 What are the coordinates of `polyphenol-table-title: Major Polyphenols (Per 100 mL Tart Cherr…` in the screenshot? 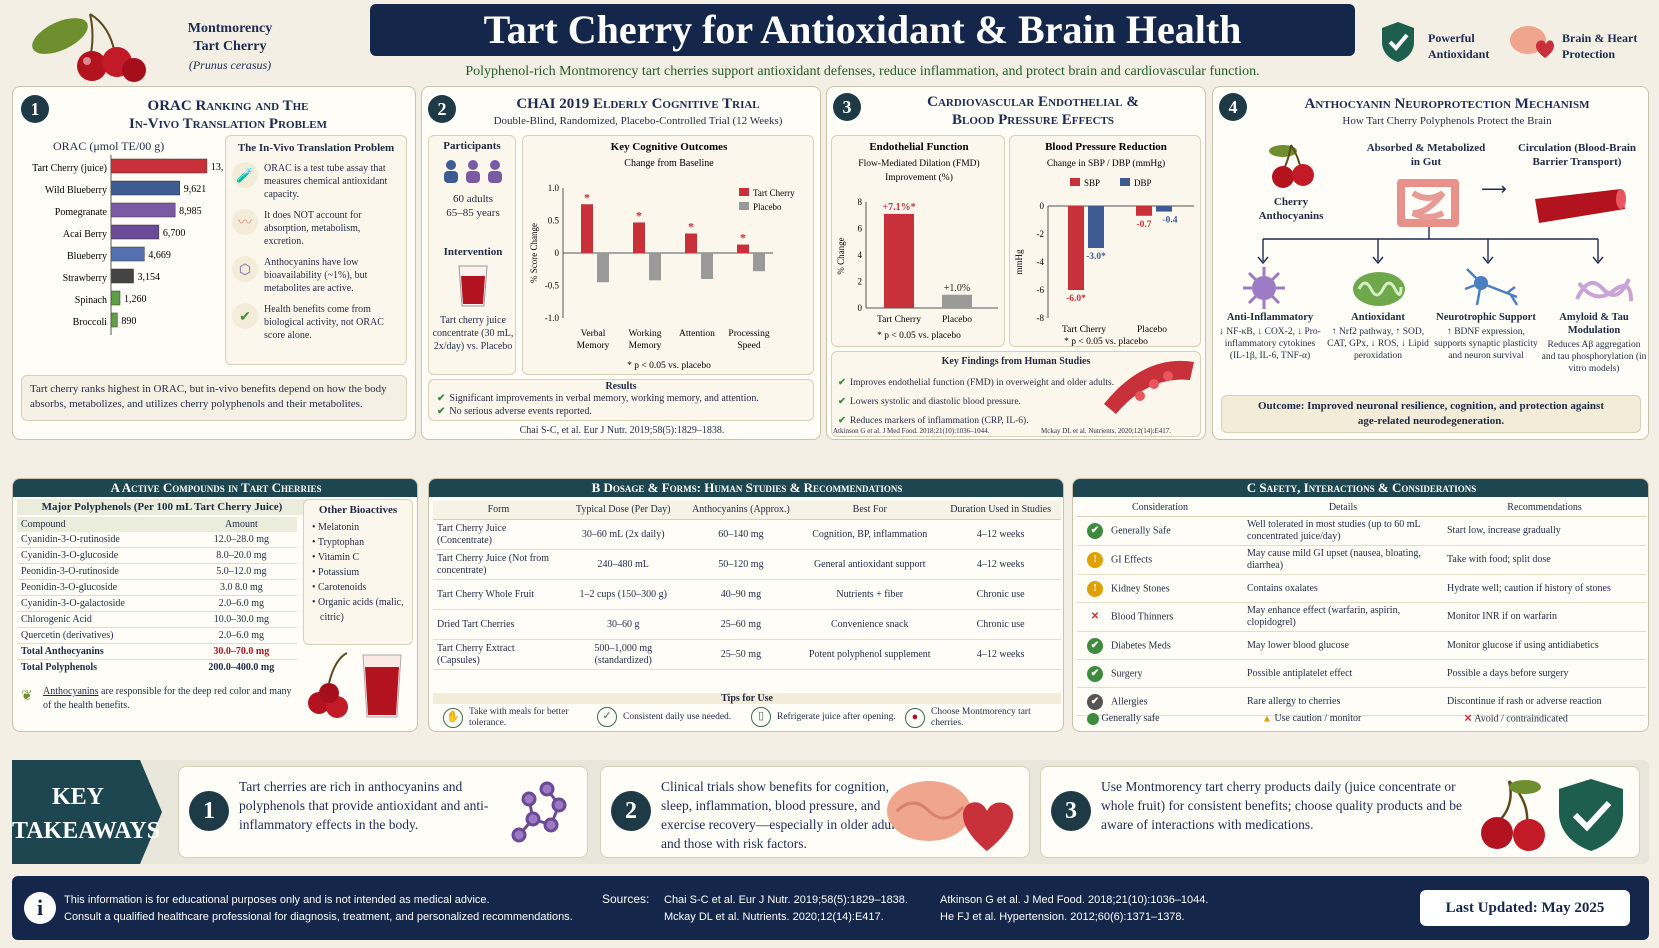 It's located at (162, 507).